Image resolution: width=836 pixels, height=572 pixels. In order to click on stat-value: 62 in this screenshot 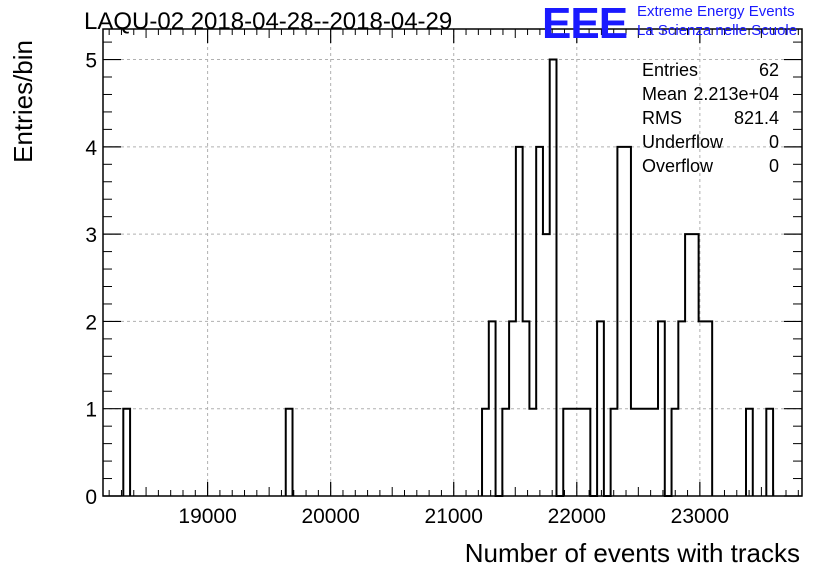, I will do `click(768, 70)`.